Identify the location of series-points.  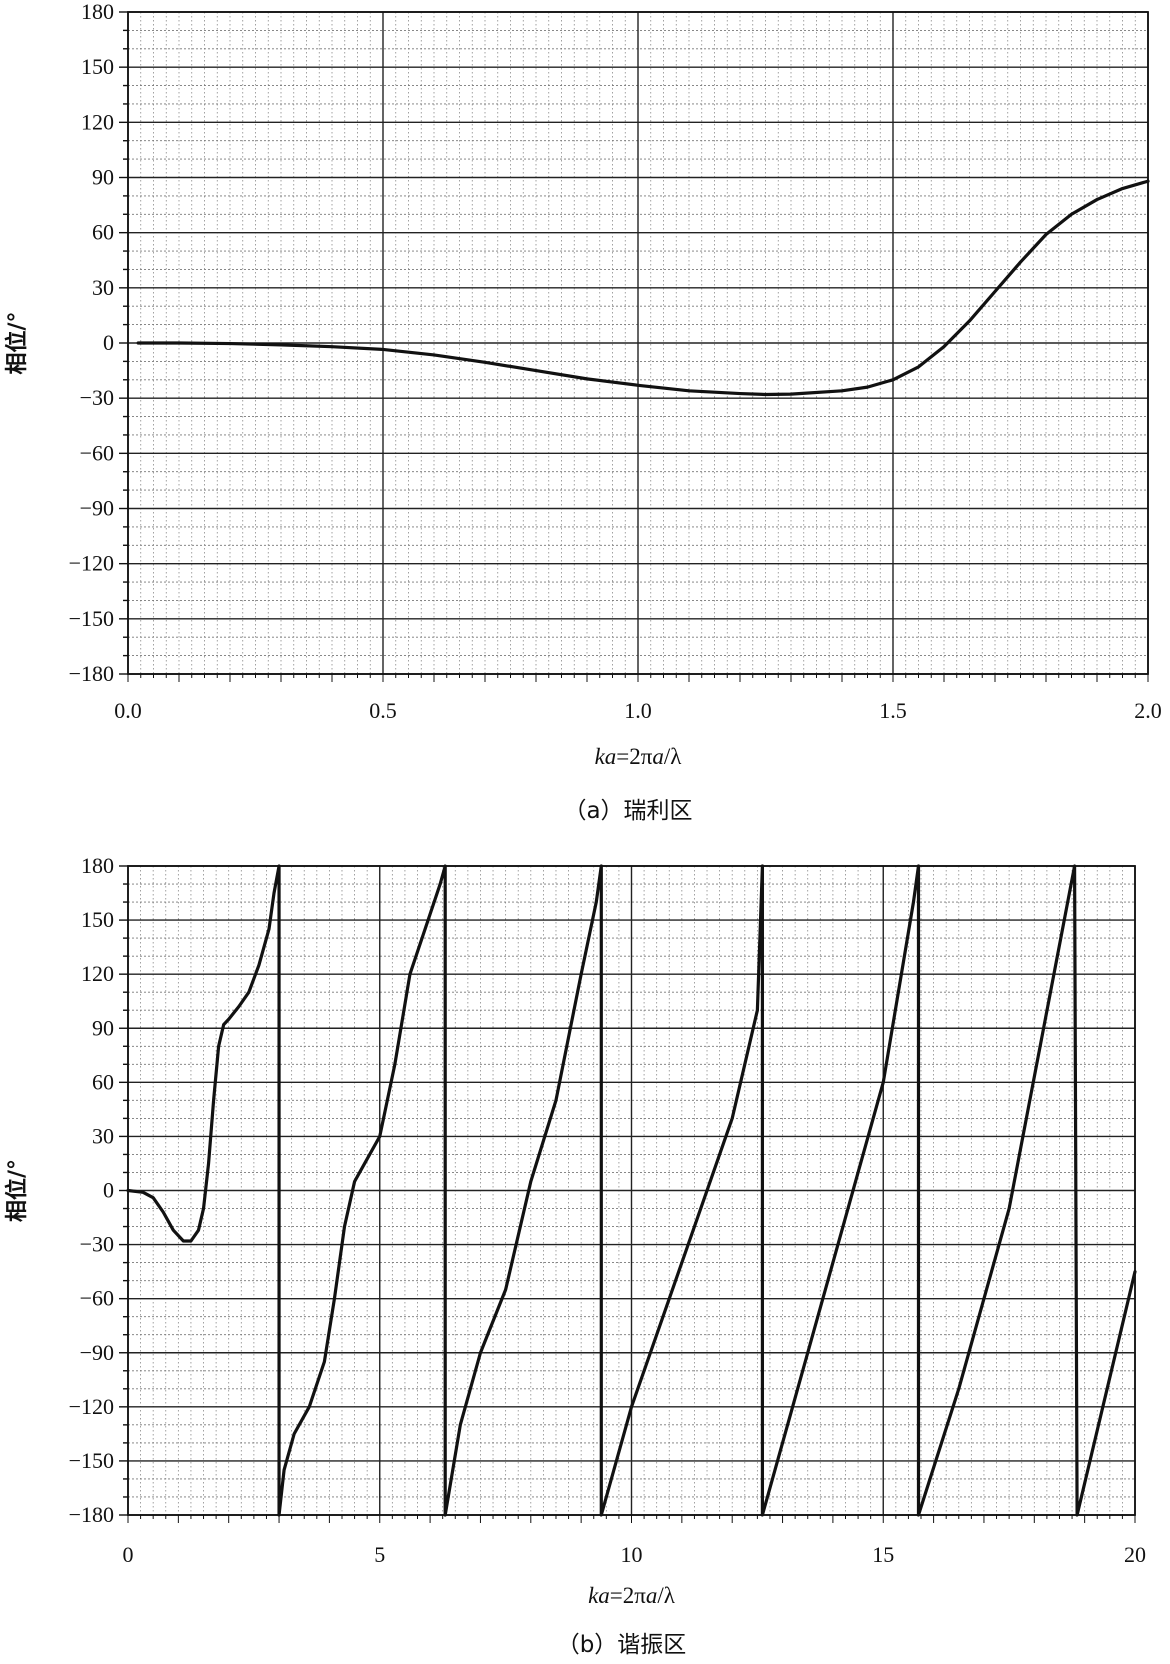
(643, 288).